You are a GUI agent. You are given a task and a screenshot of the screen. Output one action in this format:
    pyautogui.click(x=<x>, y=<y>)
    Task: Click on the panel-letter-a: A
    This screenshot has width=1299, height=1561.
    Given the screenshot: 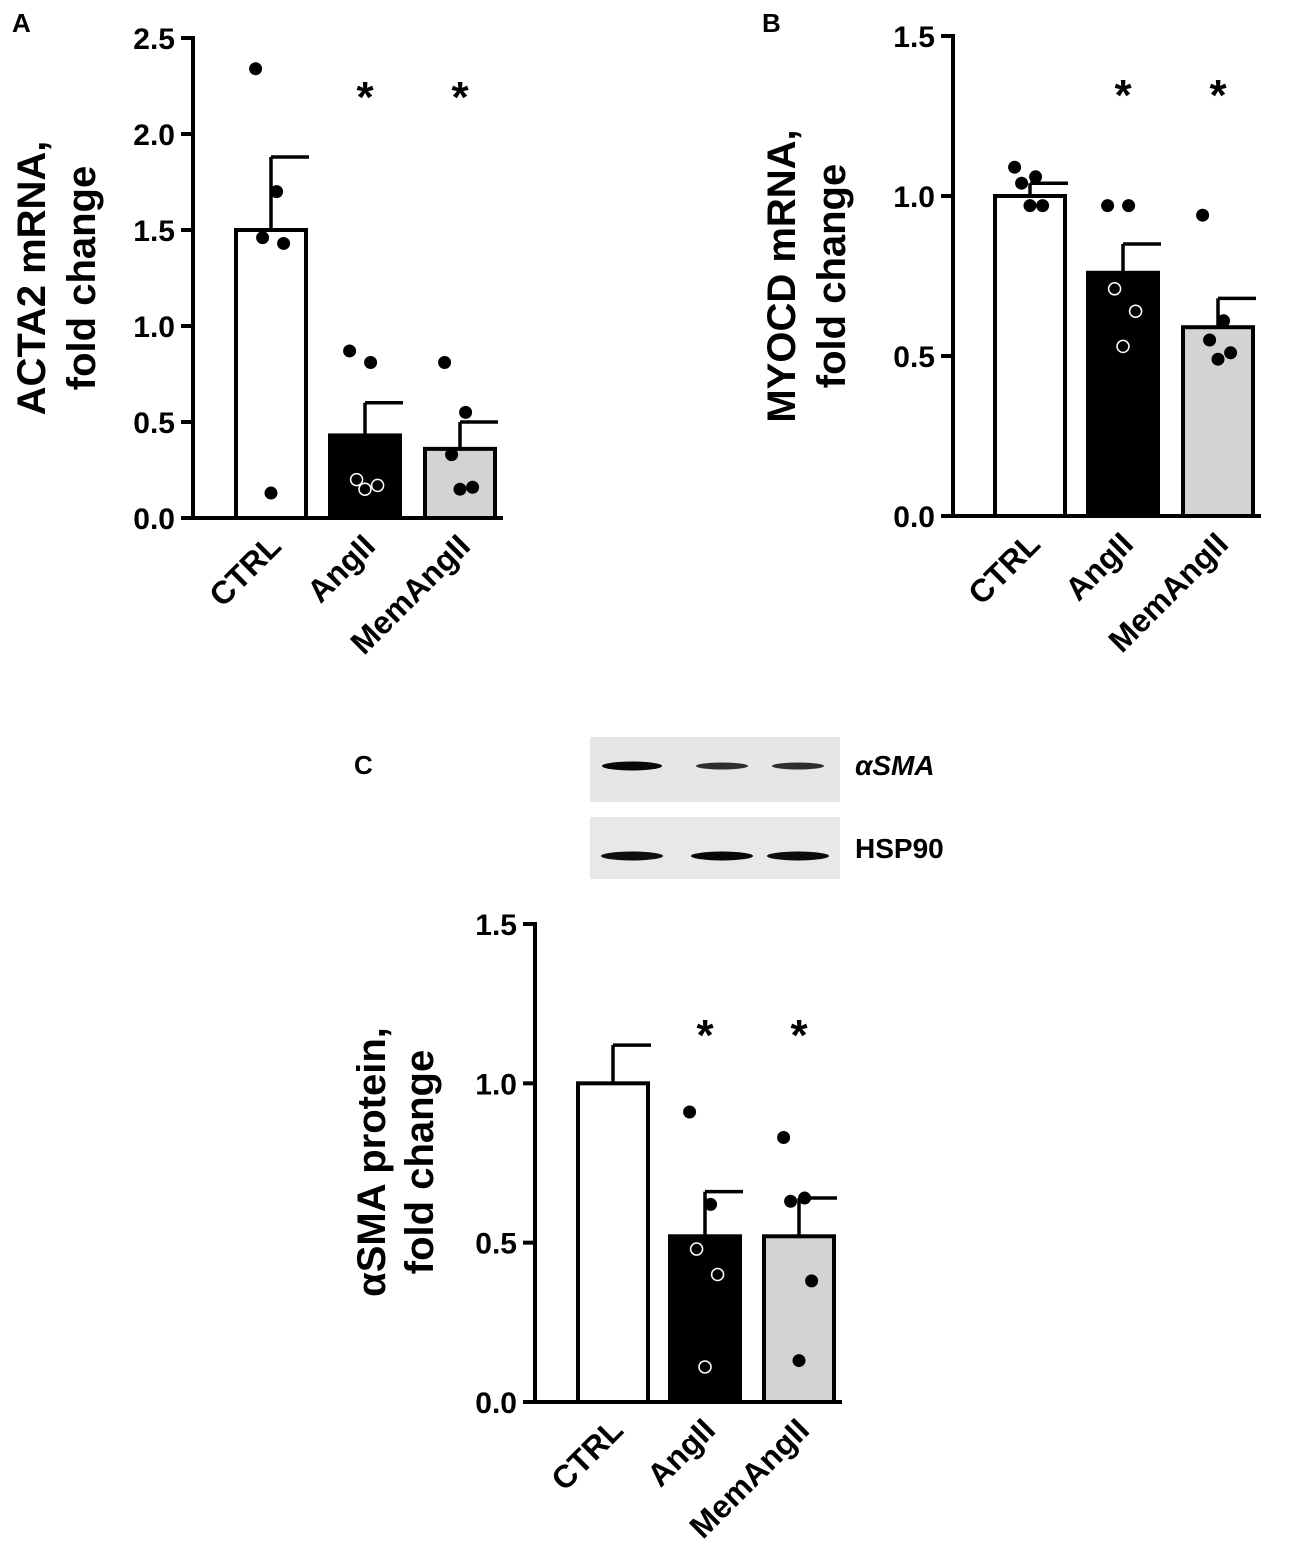 What is the action you would take?
    pyautogui.click(x=21, y=23)
    